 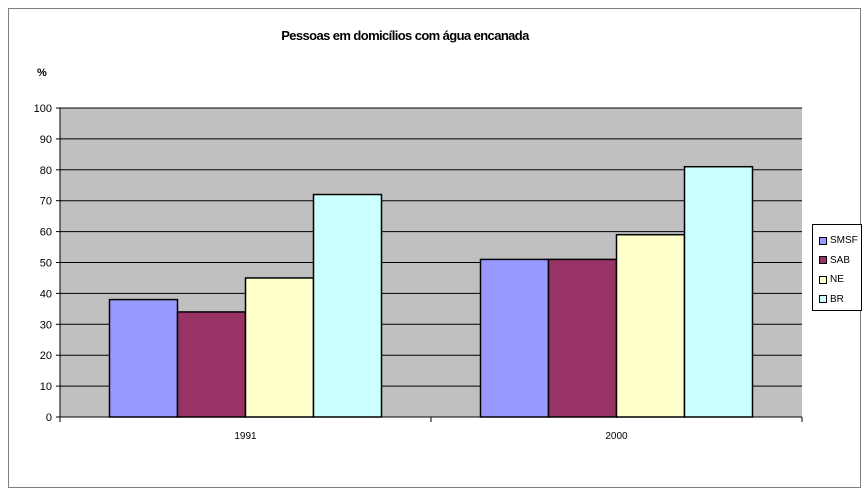 I want to click on bar-sab-1991, so click(x=211, y=364).